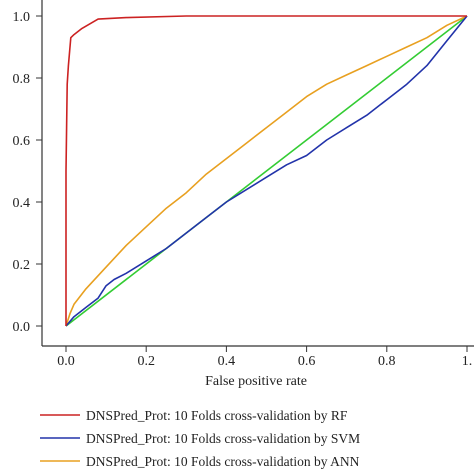 Image resolution: width=474 pixels, height=474 pixels. I want to click on y-tick-label: 0.4, so click(22, 203).